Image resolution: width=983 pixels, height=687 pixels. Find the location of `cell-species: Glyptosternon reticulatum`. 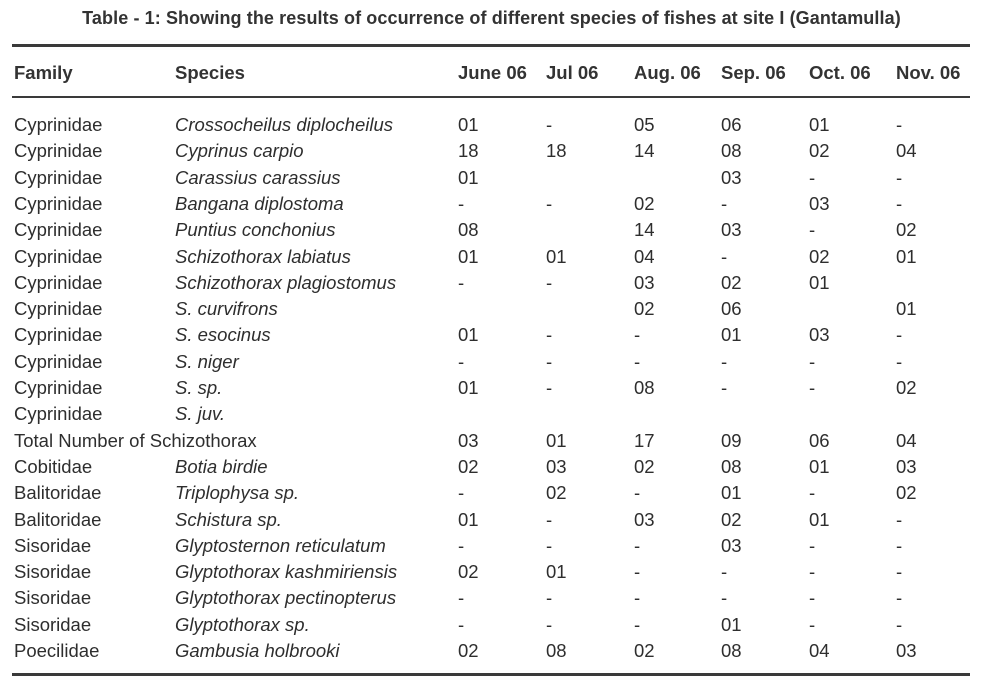

cell-species: Glyptosternon reticulatum is located at coordinates (280, 545).